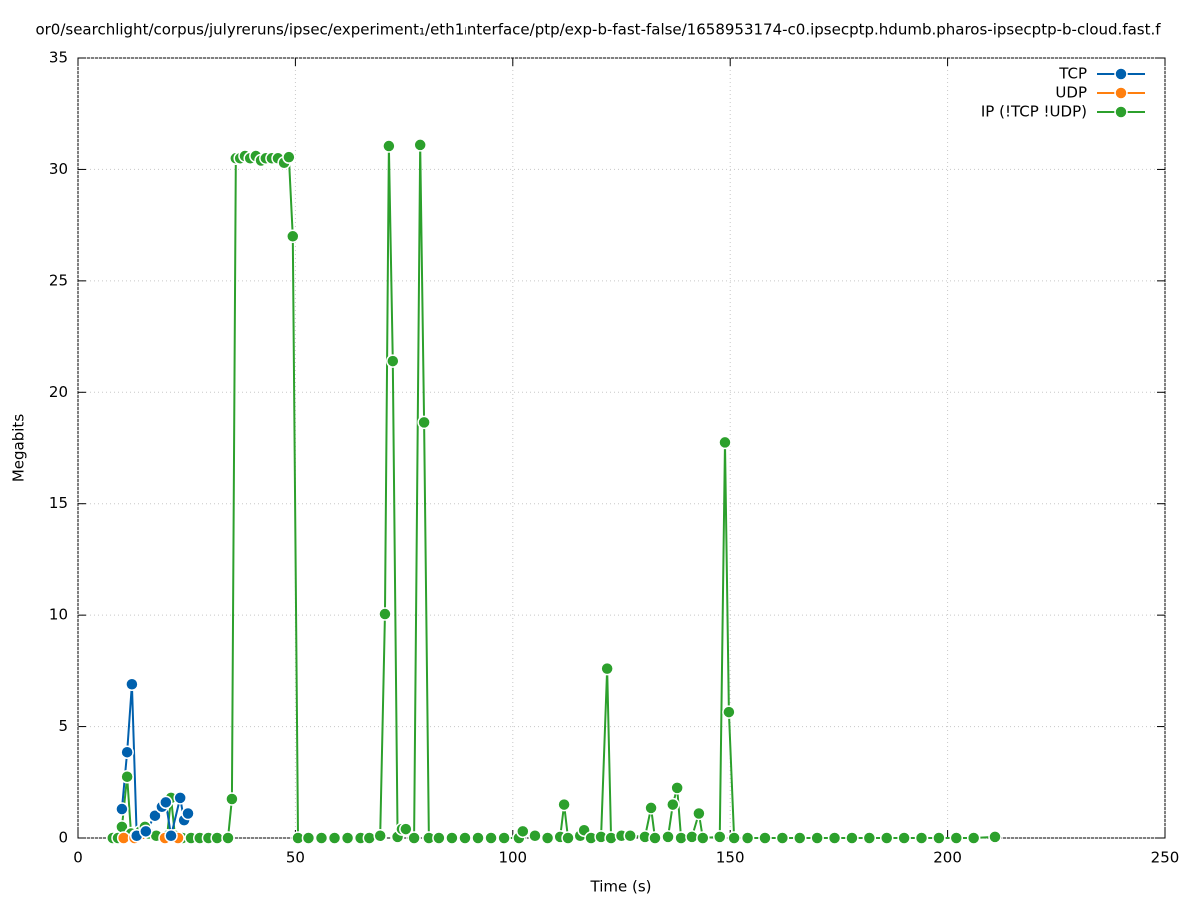 This screenshot has width=1197, height=900. I want to click on legend-label: IP (!TCP !UDP), so click(1034, 112).